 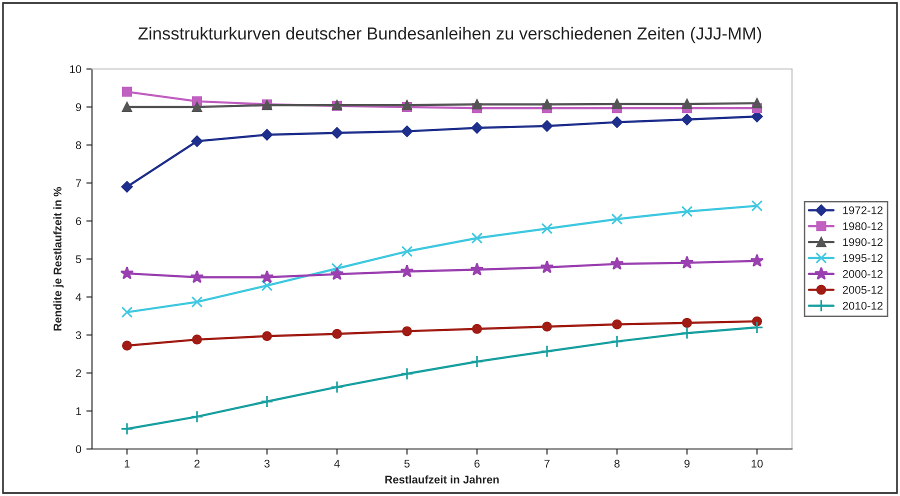 What do you see at coordinates (79, 221) in the screenshot?
I see `y-tick-label: 6` at bounding box center [79, 221].